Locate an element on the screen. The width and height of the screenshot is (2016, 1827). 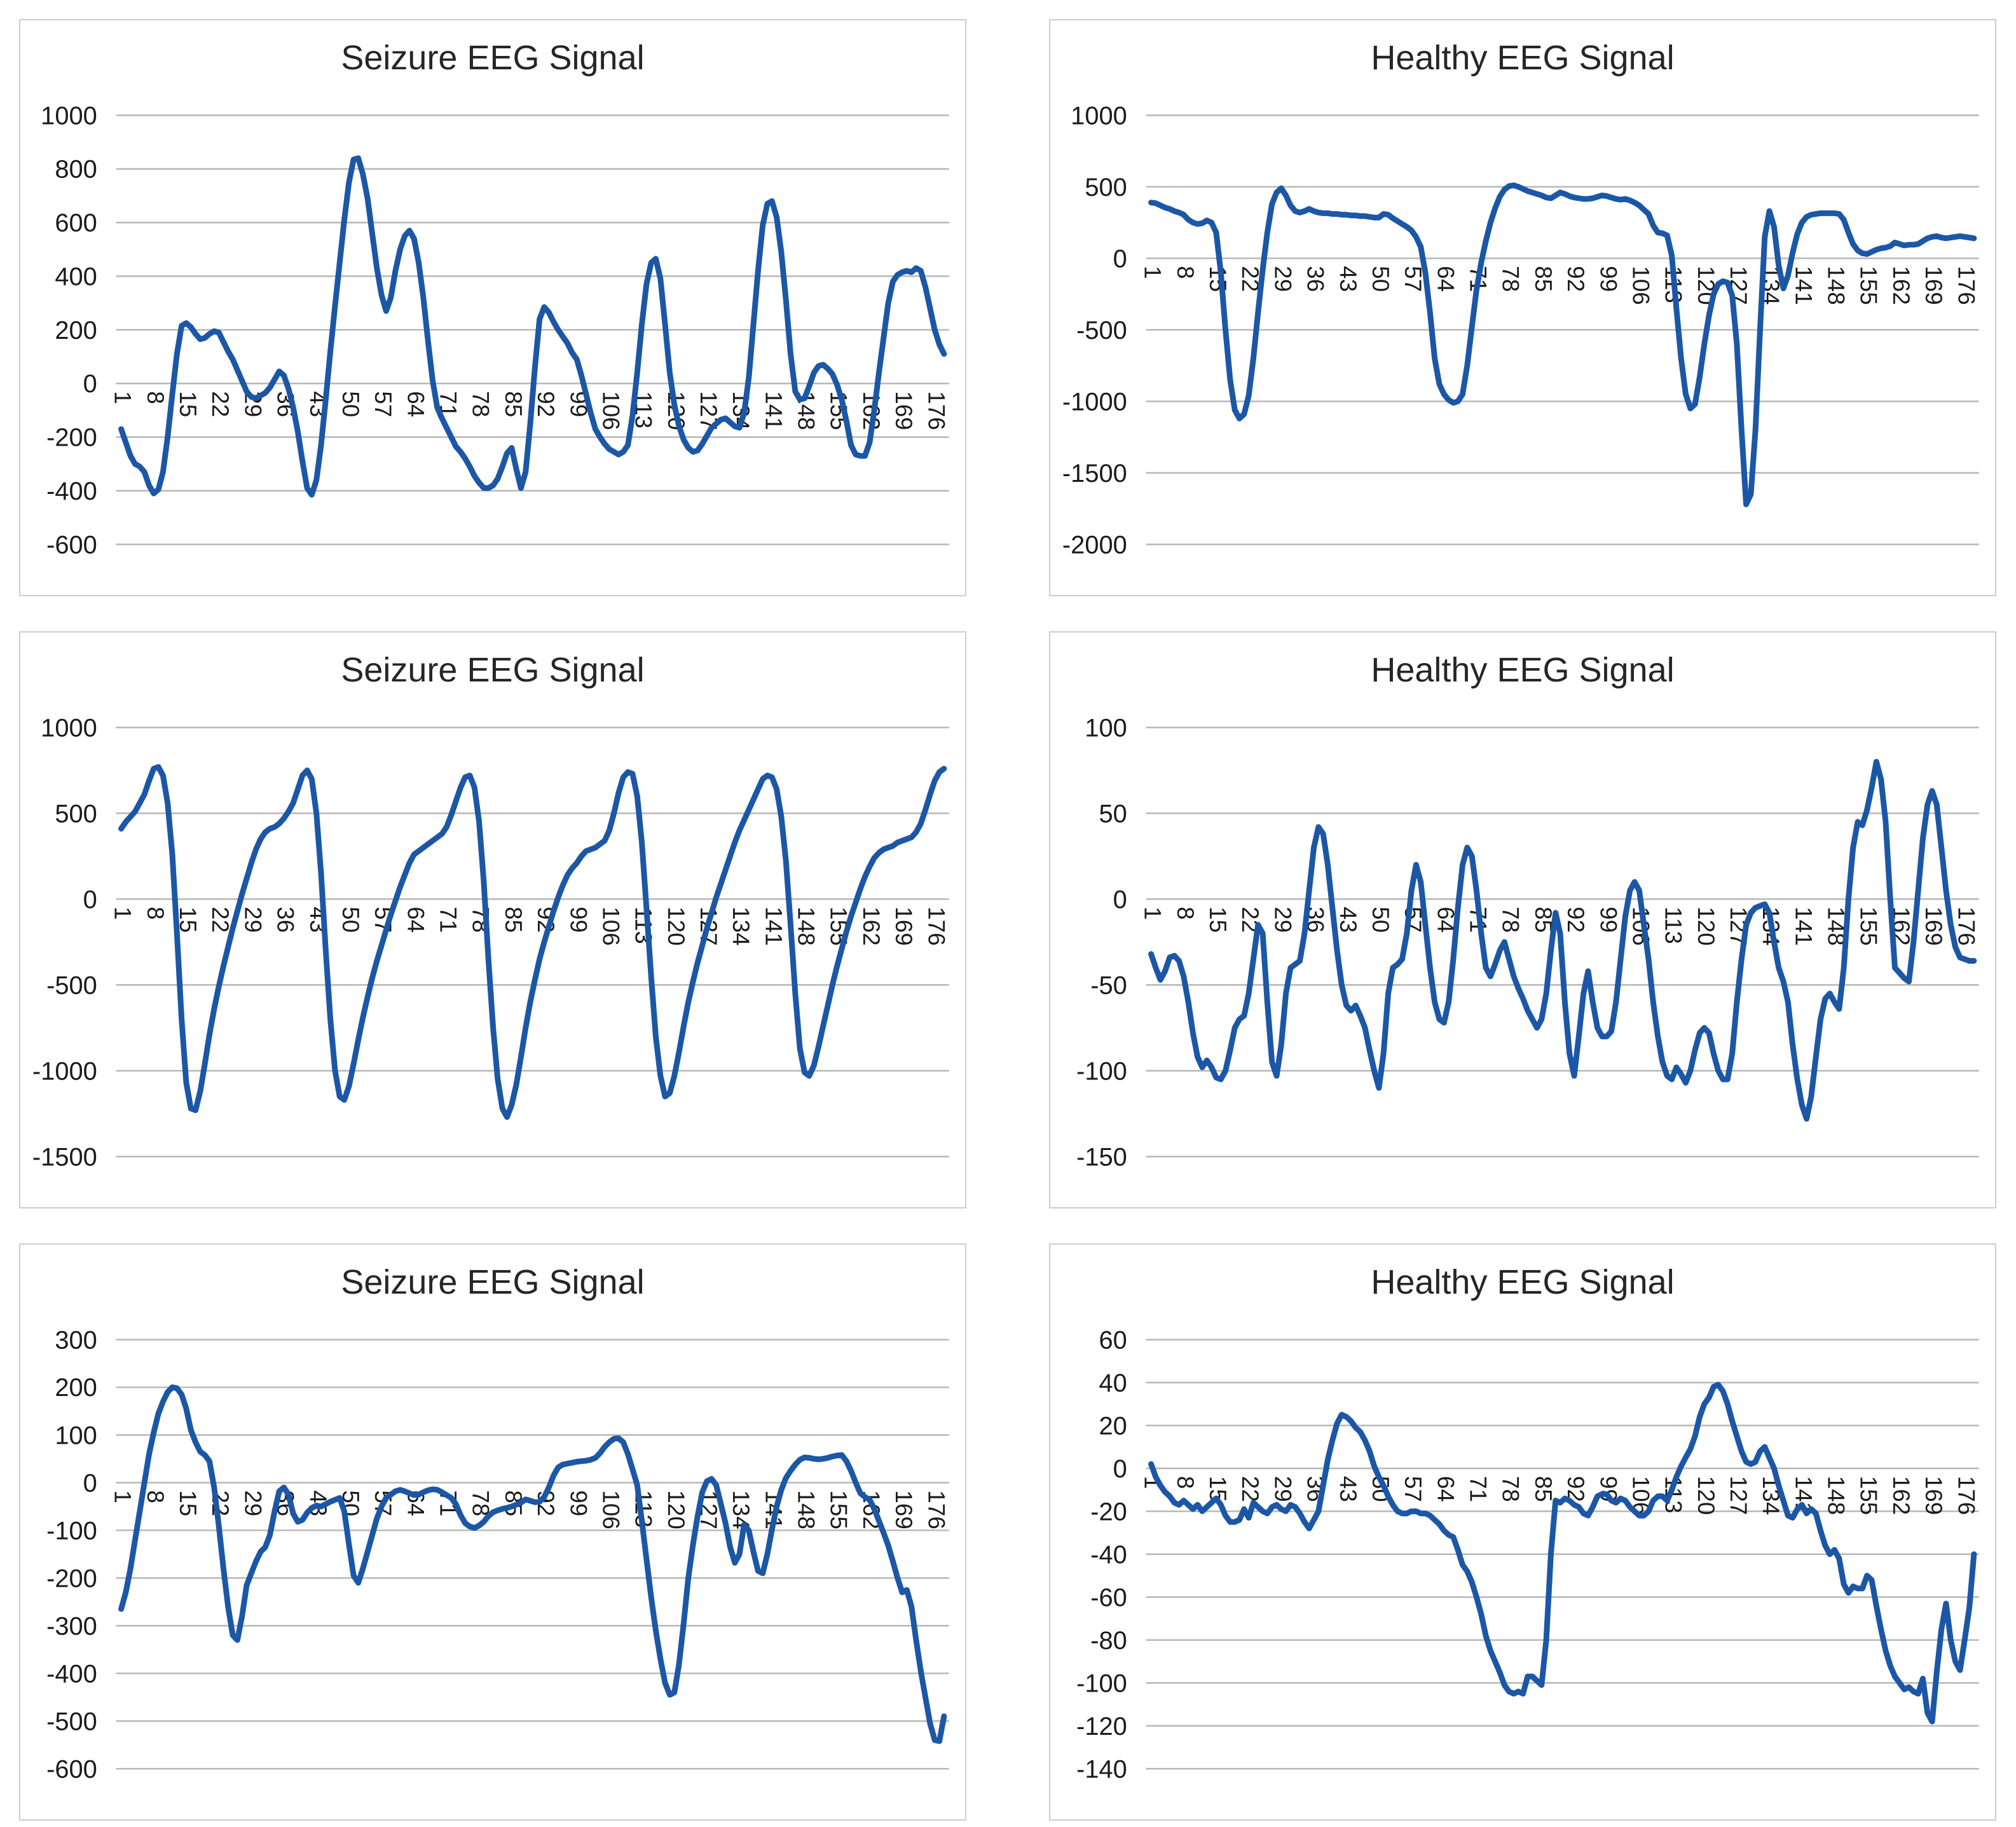
svg-text: 43 is located at coordinates (1348, 279).